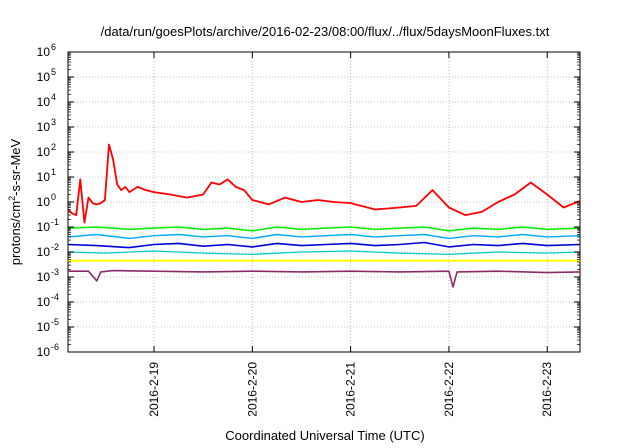 The height and width of the screenshot is (448, 640). What do you see at coordinates (55, 247) in the screenshot?
I see `y-tick-exponent: -2` at bounding box center [55, 247].